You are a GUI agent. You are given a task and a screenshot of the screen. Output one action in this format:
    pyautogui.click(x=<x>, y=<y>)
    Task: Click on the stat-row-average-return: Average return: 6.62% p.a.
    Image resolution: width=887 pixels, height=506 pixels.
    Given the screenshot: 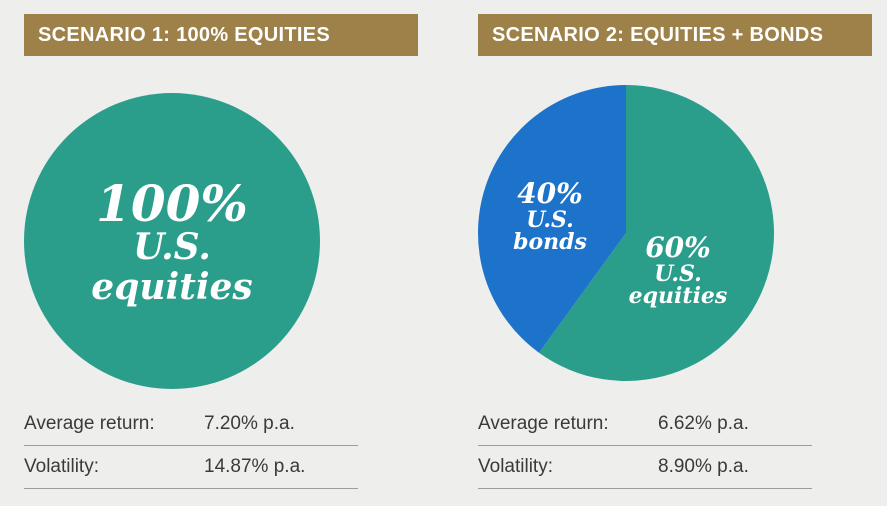 What is the action you would take?
    pyautogui.click(x=645, y=424)
    